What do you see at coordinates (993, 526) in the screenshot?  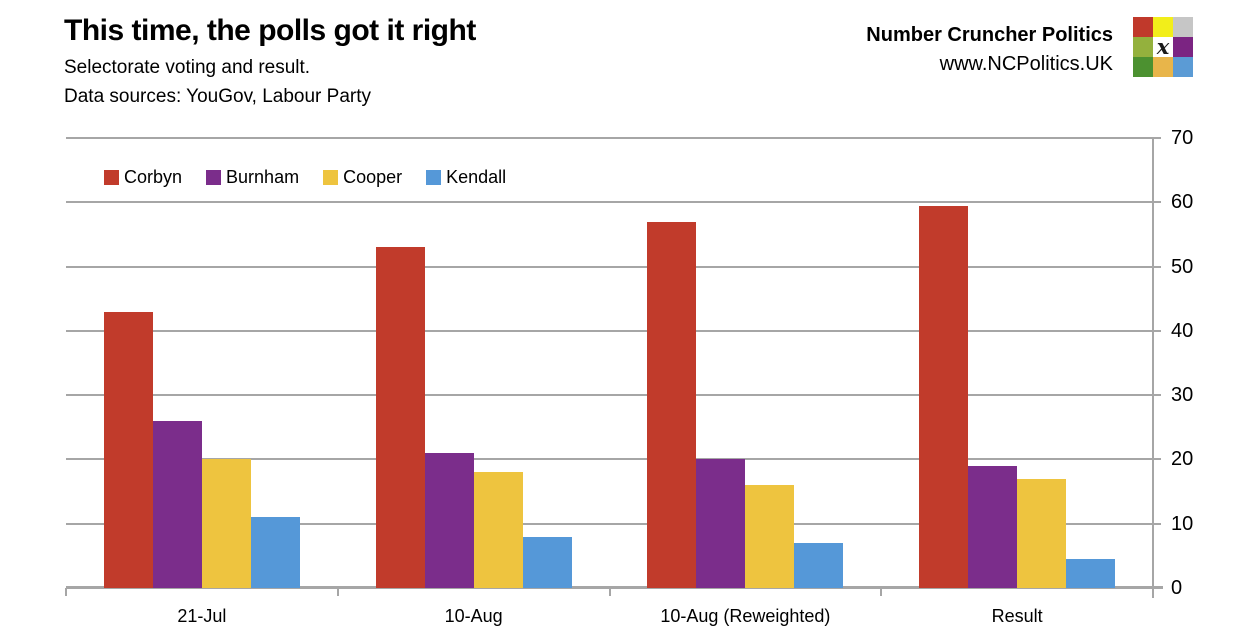 I see `bar-burnham-result` at bounding box center [993, 526].